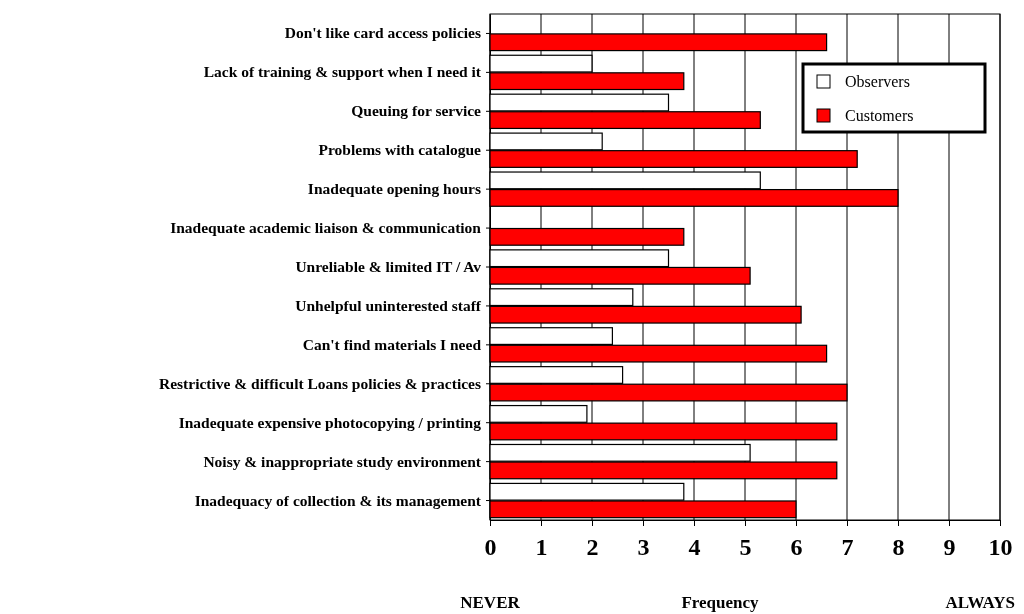  I want to click on y-tick-label: Unhelpful uninterested staff, so click(388, 305).